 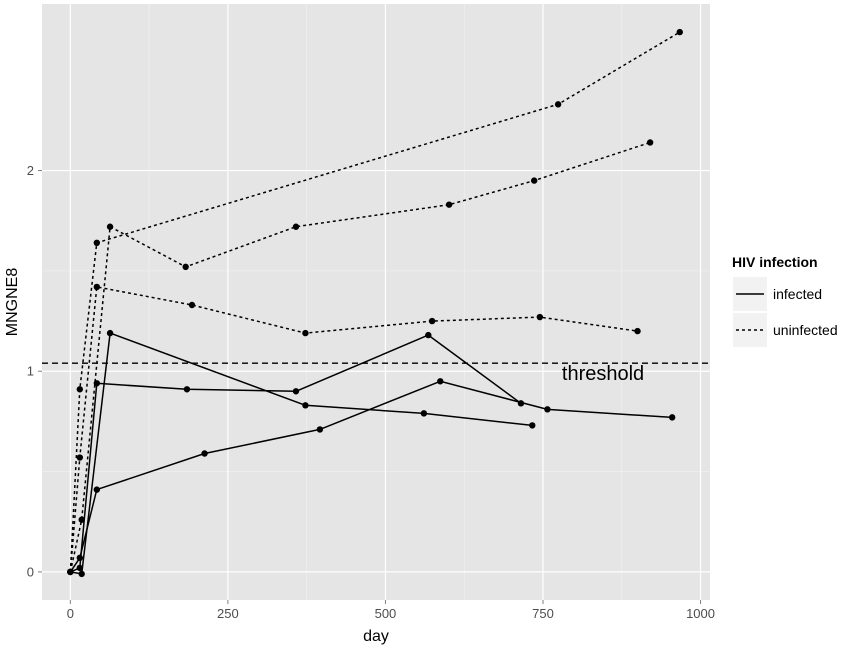 I want to click on y-tick-label: 0, so click(x=30, y=571).